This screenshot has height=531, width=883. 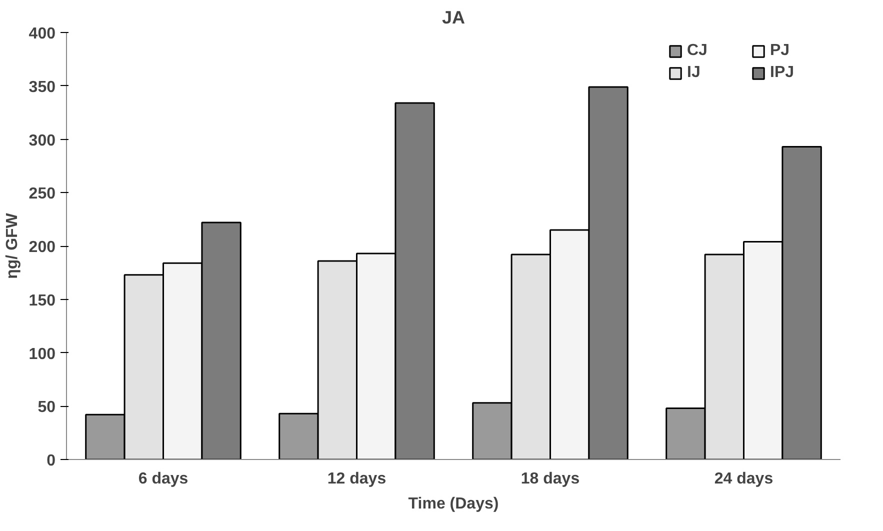 I want to click on y-tick-label: 50, so click(x=47, y=407).